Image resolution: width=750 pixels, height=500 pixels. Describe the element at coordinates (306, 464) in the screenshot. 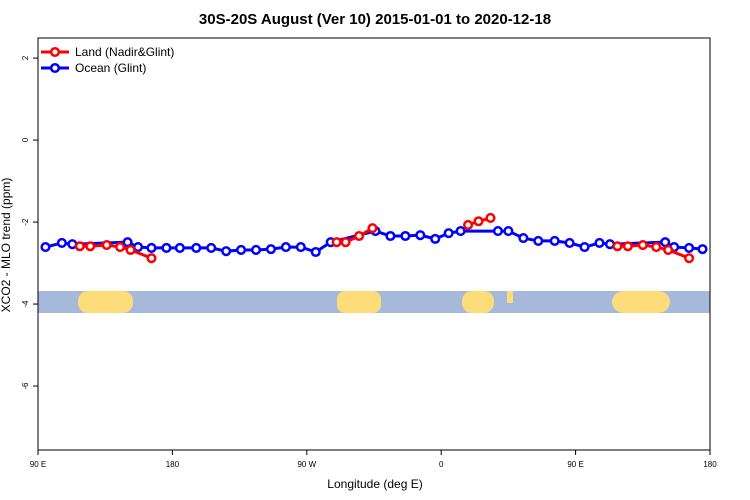

I see `x-tick-label: 90 W` at that location.